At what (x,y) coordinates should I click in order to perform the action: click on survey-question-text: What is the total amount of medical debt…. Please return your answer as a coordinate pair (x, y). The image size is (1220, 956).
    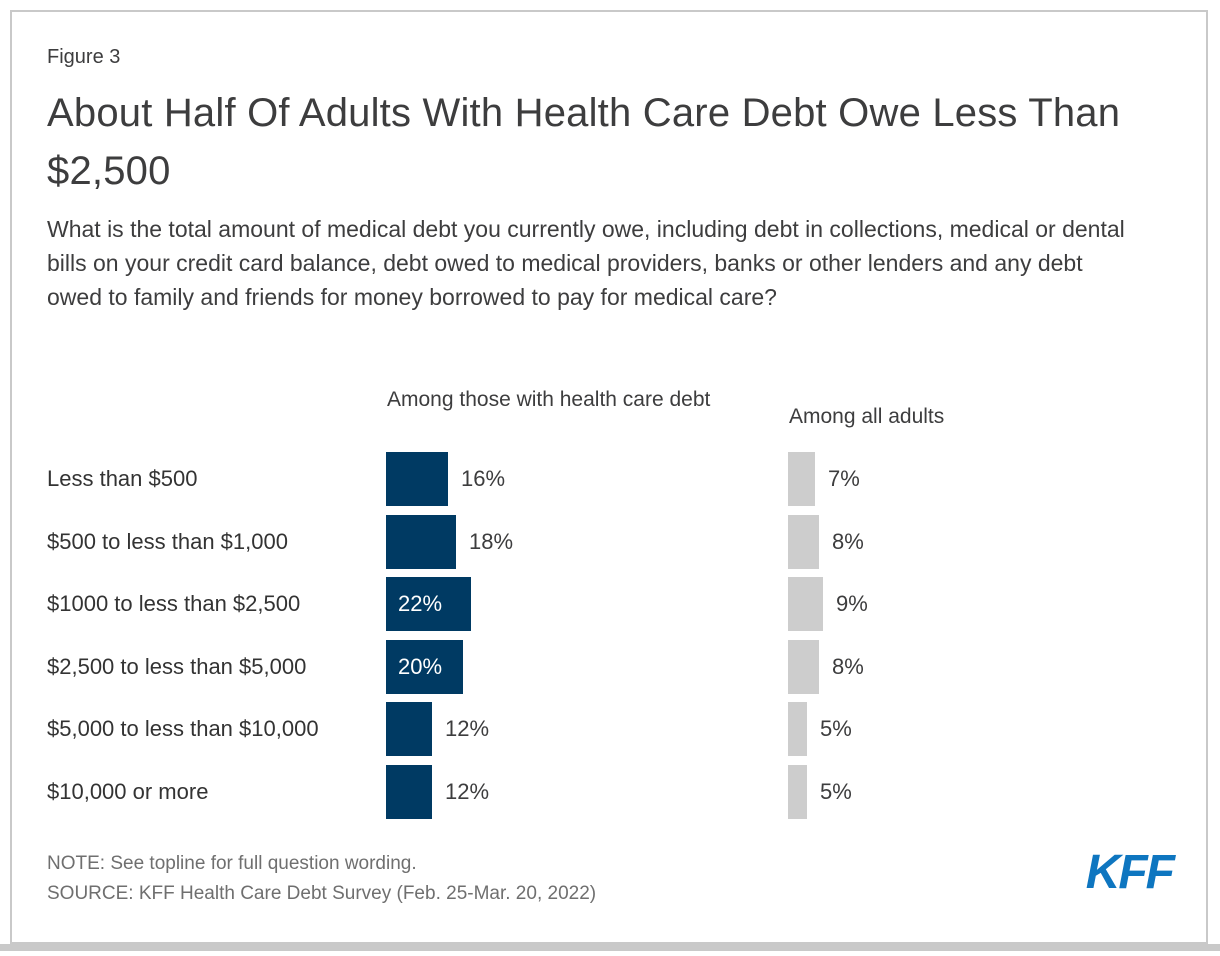
    Looking at the image, I should click on (586, 263).